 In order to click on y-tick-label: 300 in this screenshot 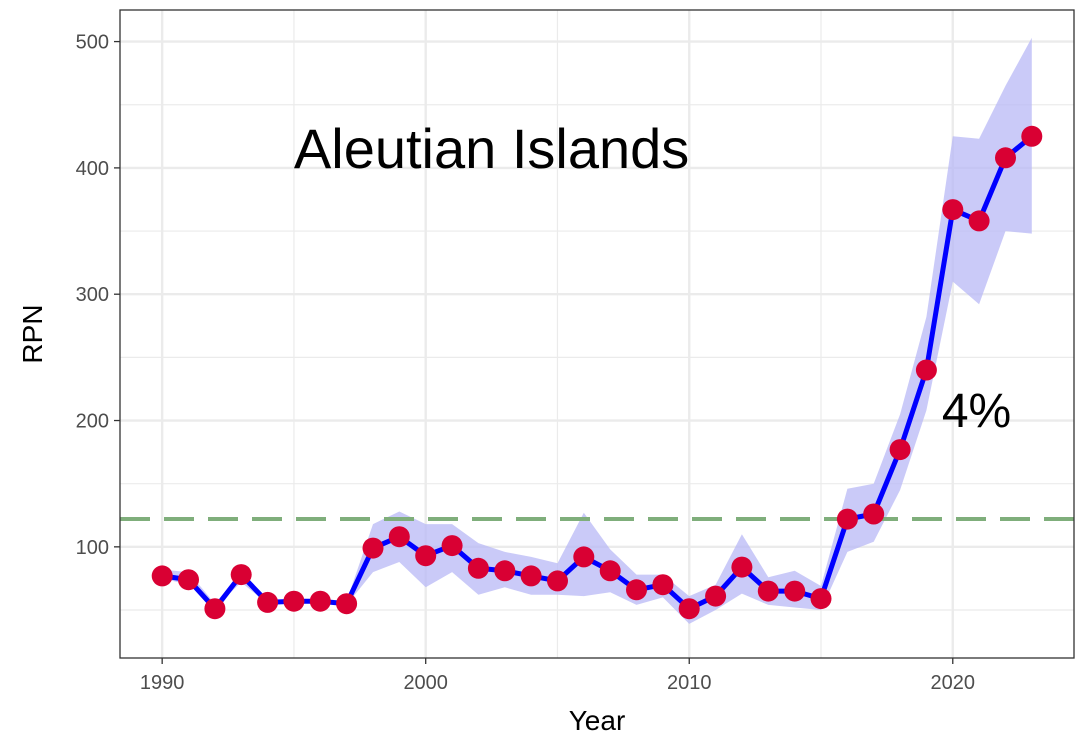, I will do `click(92, 295)`.